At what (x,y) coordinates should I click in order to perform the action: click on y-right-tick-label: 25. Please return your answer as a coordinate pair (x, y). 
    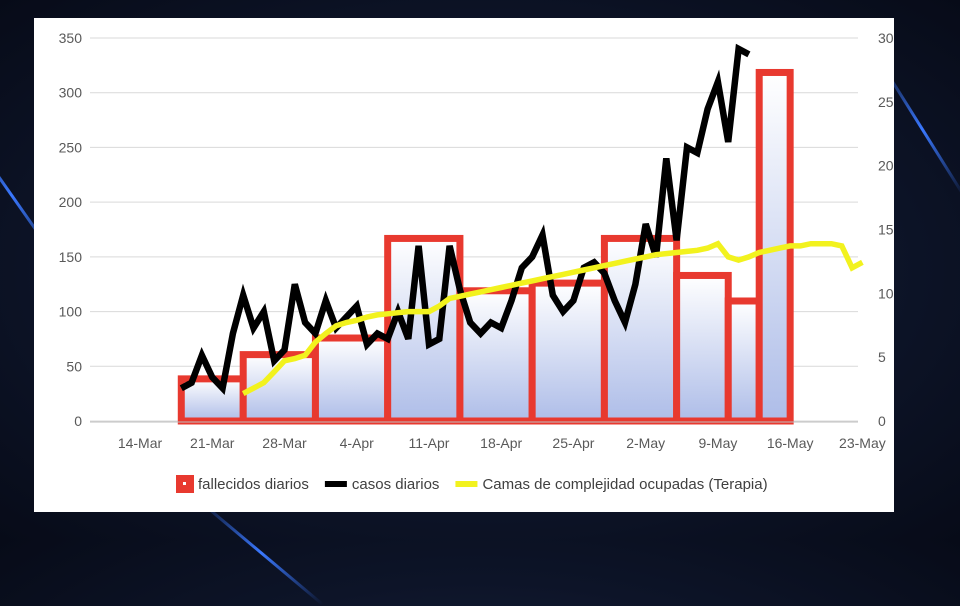
    Looking at the image, I should click on (886, 102).